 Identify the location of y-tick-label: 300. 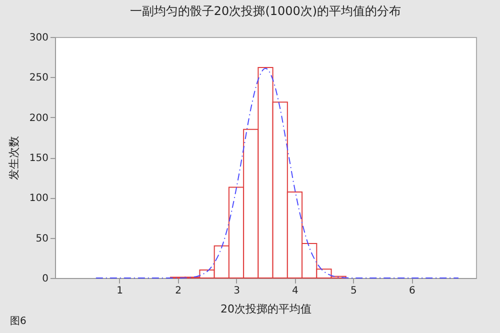
(38, 38).